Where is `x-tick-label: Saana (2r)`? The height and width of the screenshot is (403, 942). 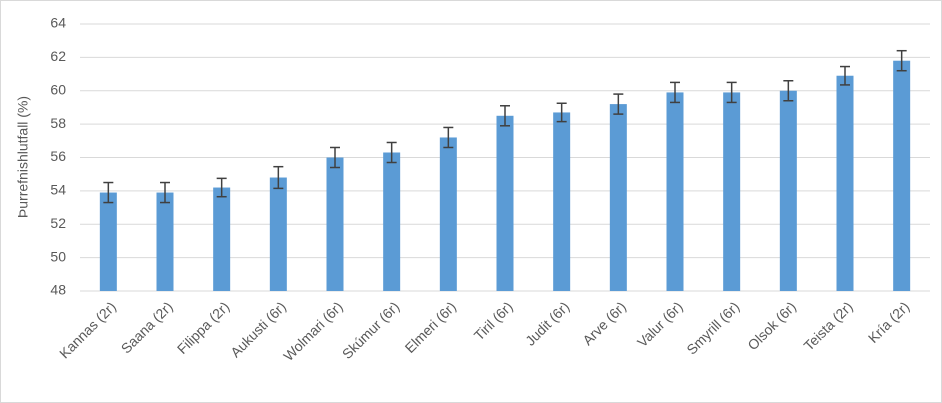 x-tick-label: Saana (2r) is located at coordinates (147, 327).